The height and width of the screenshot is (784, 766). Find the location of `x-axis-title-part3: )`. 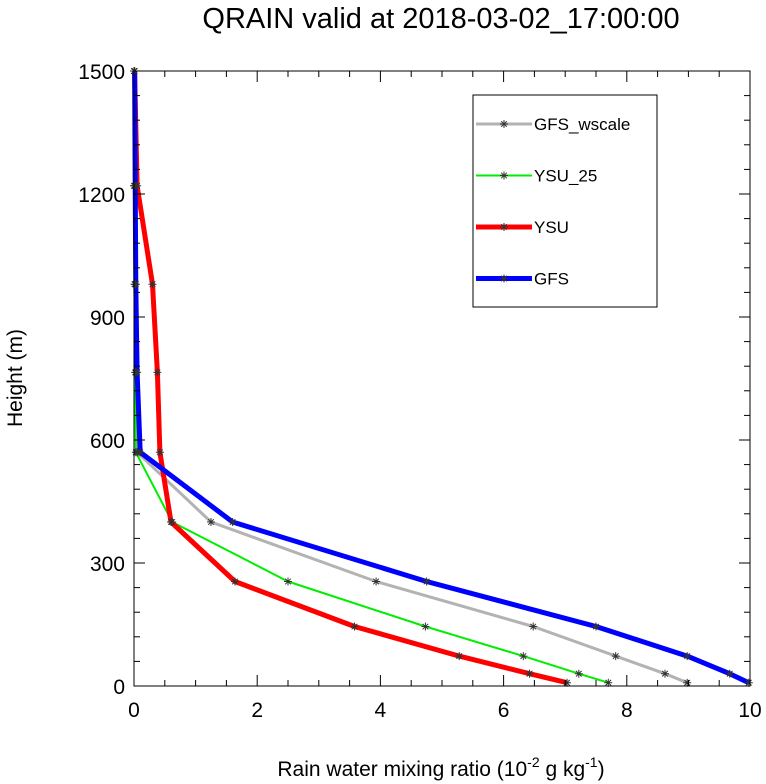

x-axis-title-part3: ) is located at coordinates (601, 769).